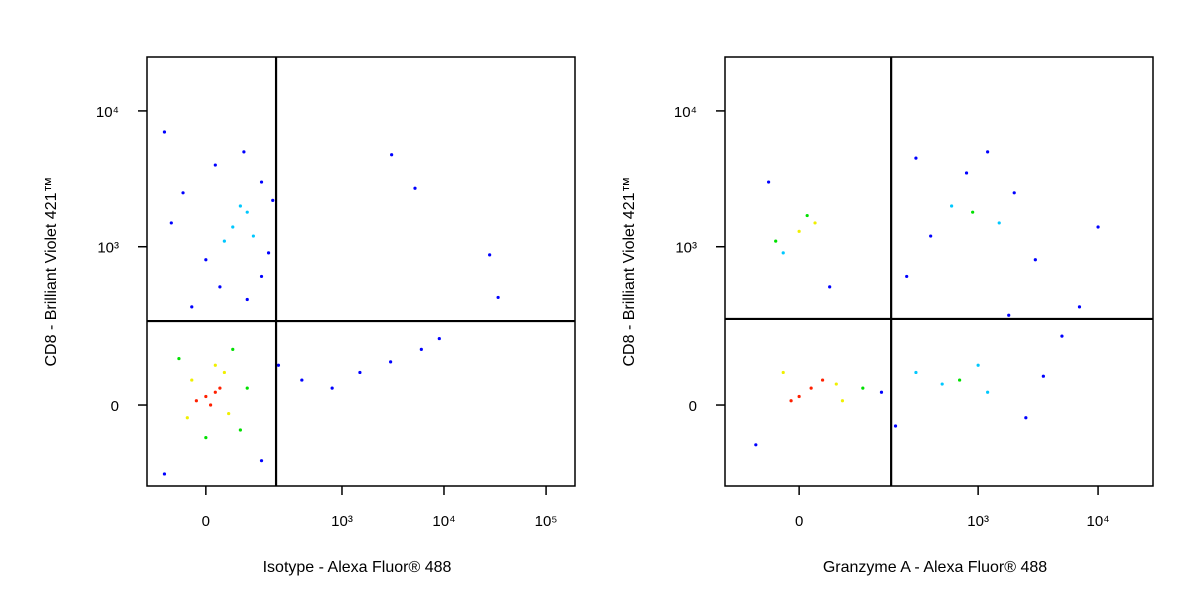  Describe the element at coordinates (51, 271) in the screenshot. I see `y-axis-title: CD8 - Brilliant Violet 421™` at that location.